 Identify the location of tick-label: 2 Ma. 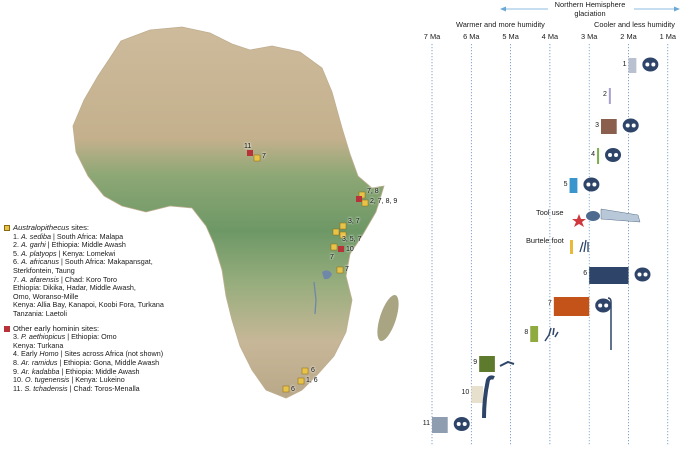
(628, 36).